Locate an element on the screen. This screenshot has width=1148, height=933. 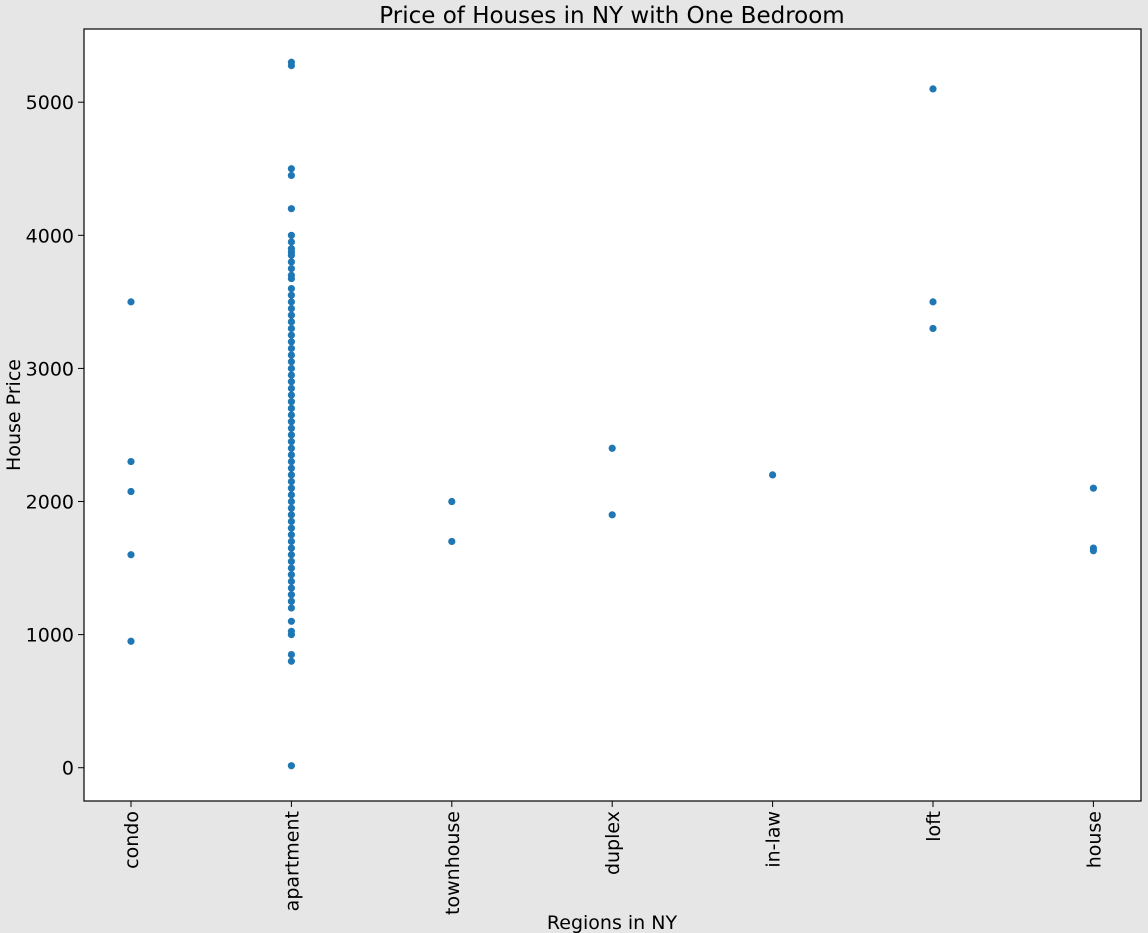
x-tick-label-duplex: duplex is located at coordinates (613, 843).